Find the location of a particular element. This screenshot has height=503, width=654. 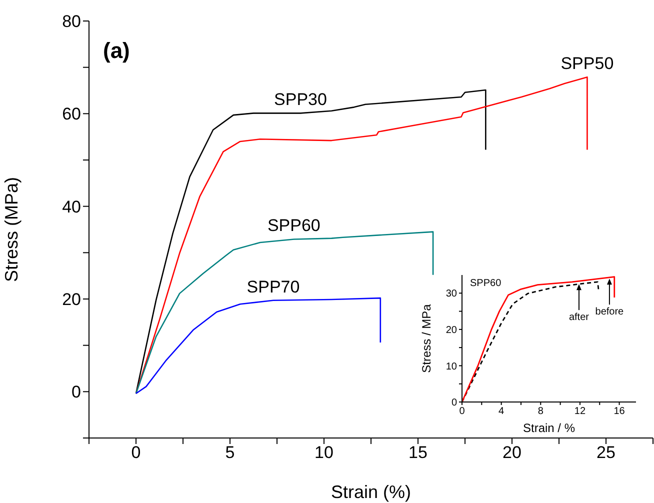

x-tick-label: 16 is located at coordinates (620, 412).